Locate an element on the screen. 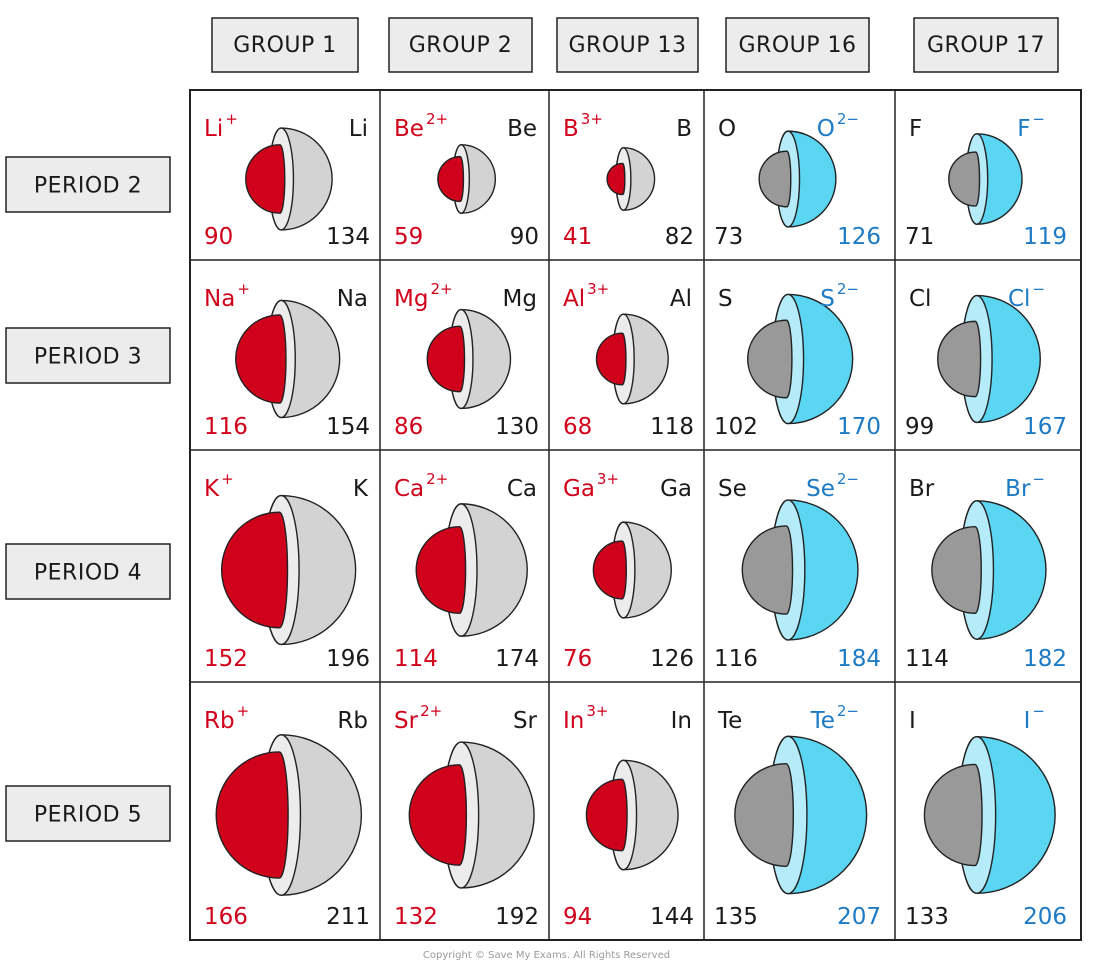 This screenshot has height=969, width=1093. element-cell-i: I I − 133 206 is located at coordinates (986, 816).